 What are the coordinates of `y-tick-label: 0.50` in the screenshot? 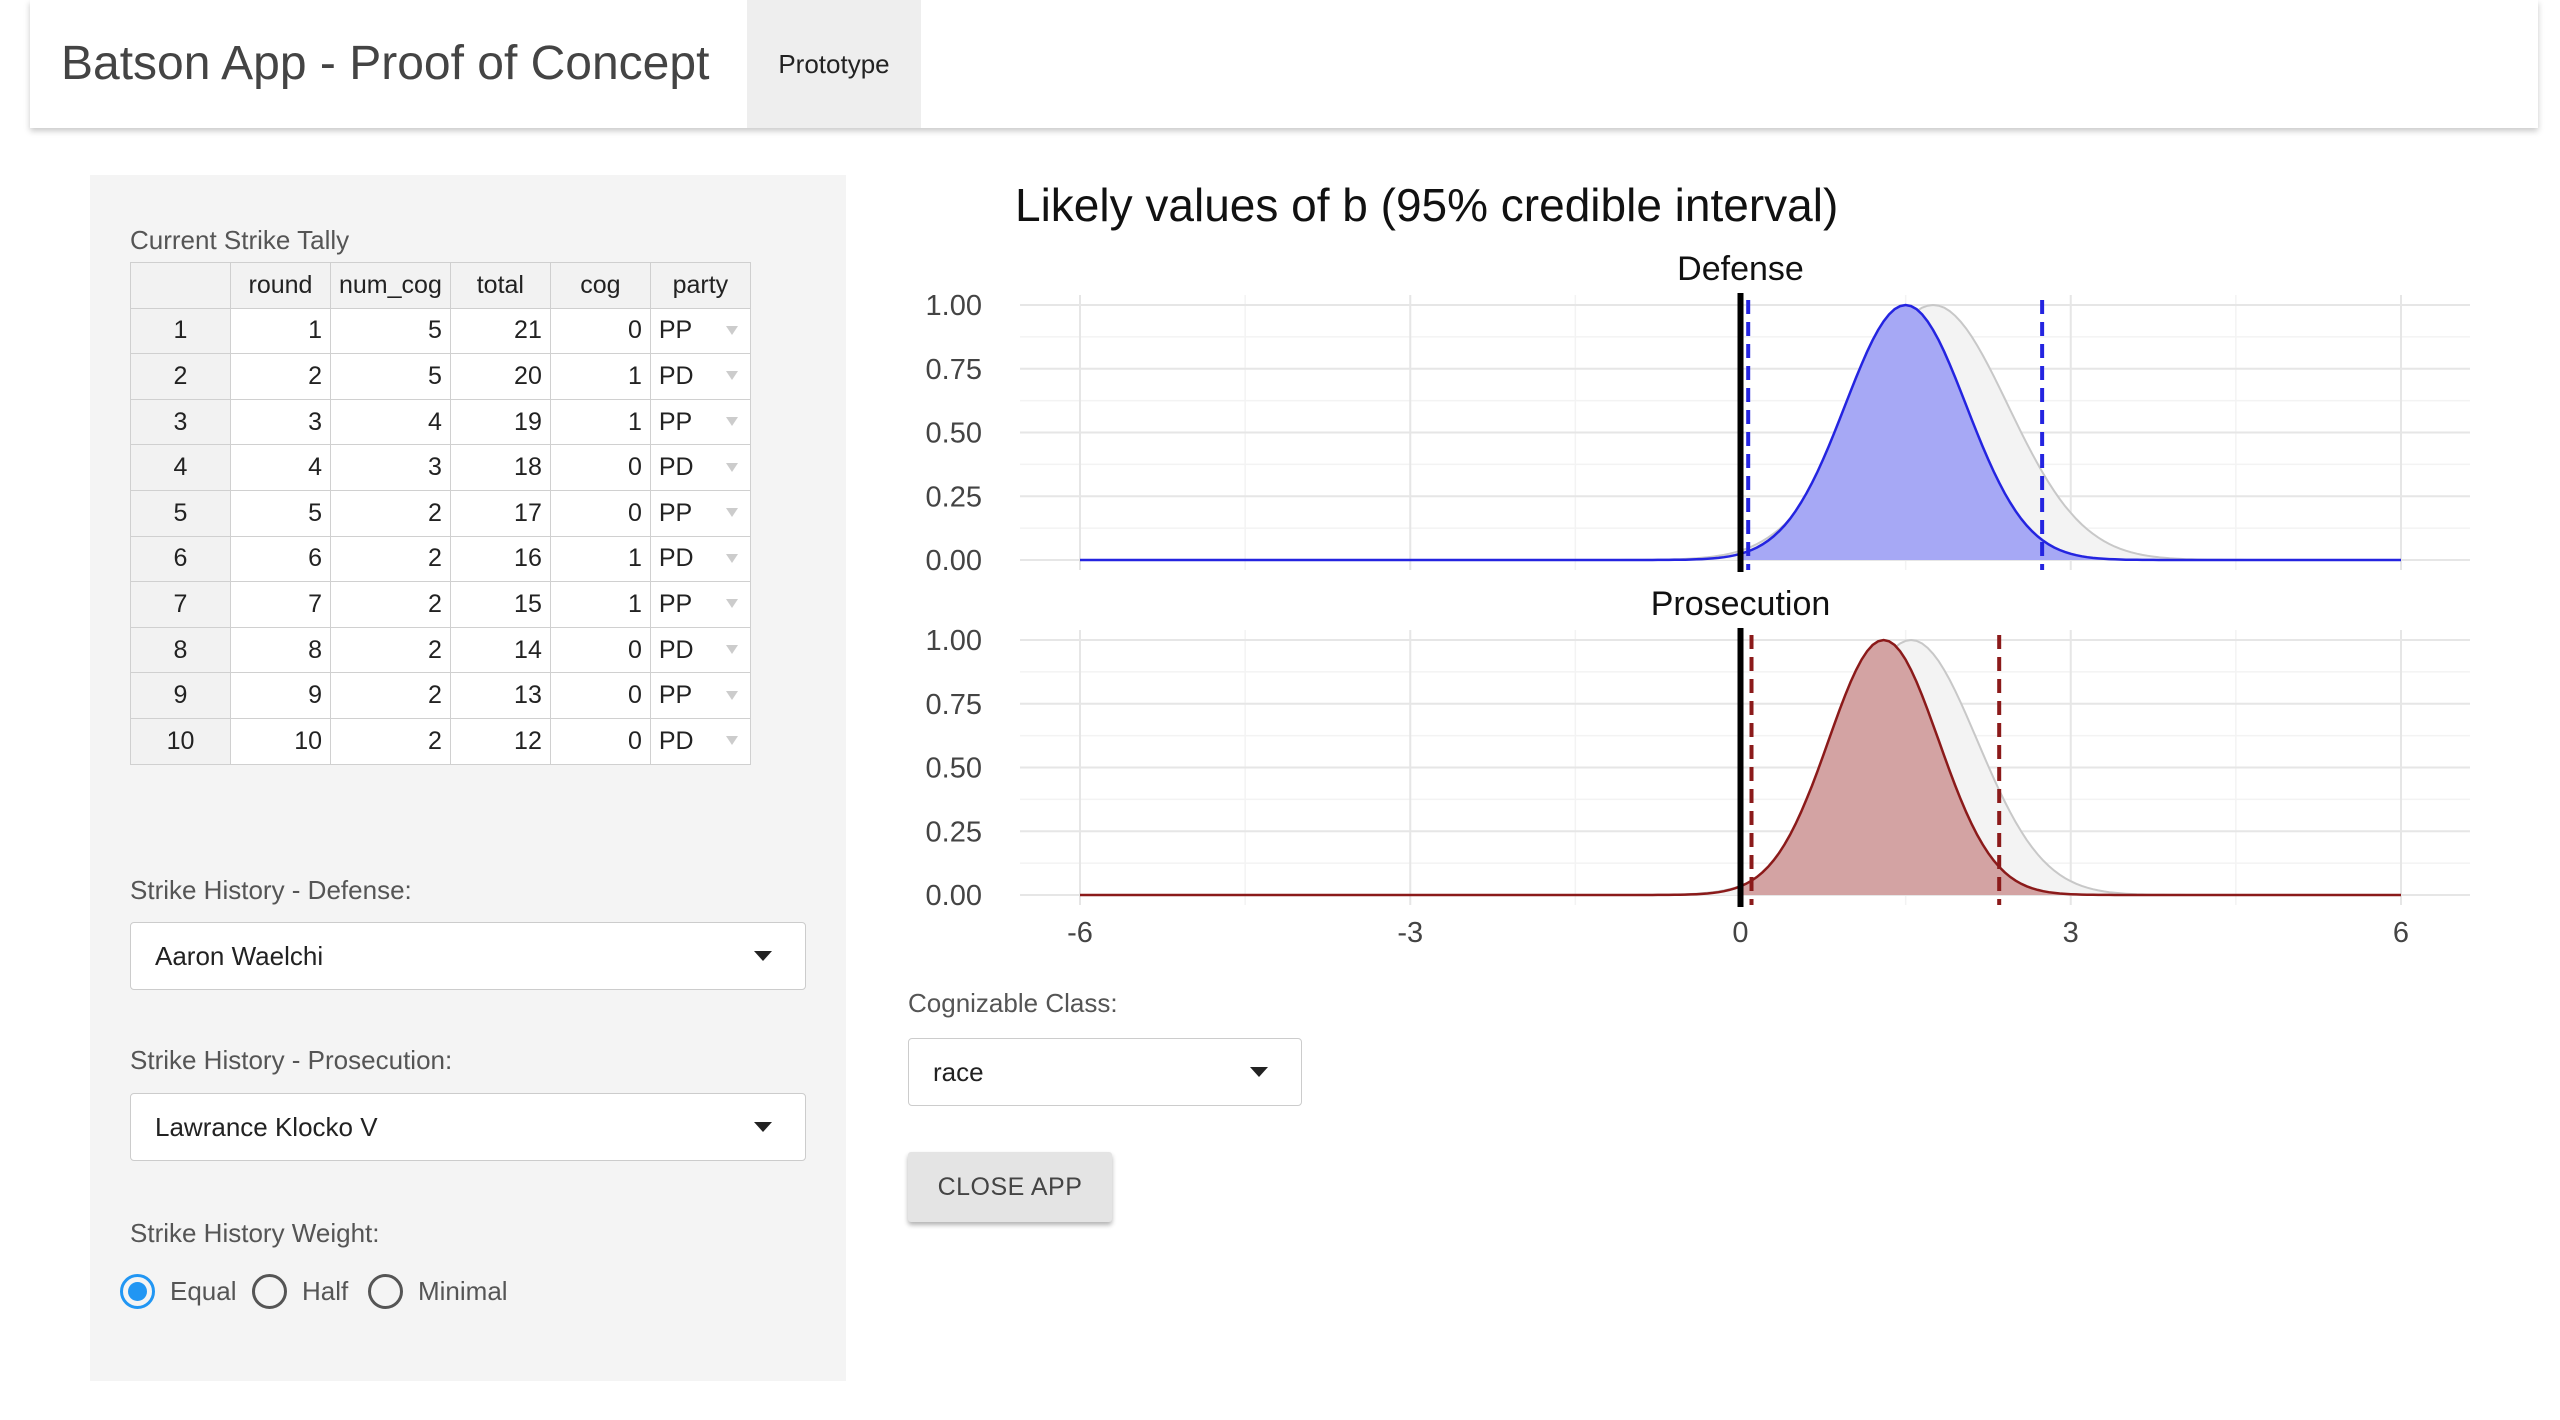 It's located at (954, 769).